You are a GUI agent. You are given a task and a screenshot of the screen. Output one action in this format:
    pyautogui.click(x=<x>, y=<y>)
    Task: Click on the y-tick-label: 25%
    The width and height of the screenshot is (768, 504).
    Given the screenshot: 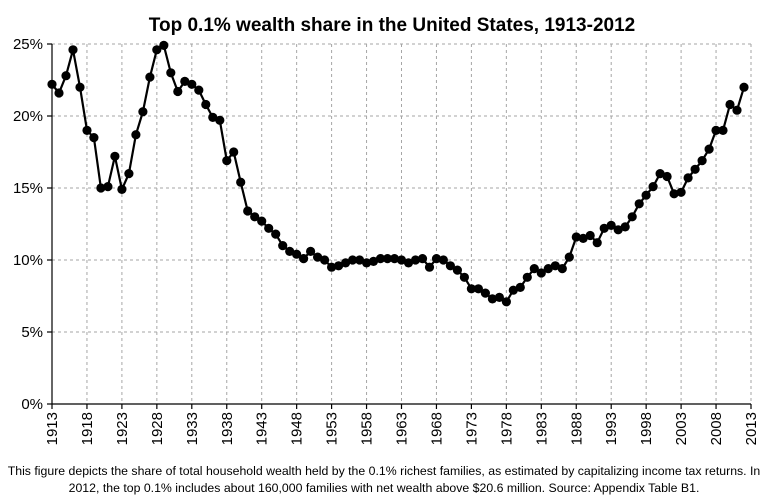 What is the action you would take?
    pyautogui.click(x=28, y=44)
    